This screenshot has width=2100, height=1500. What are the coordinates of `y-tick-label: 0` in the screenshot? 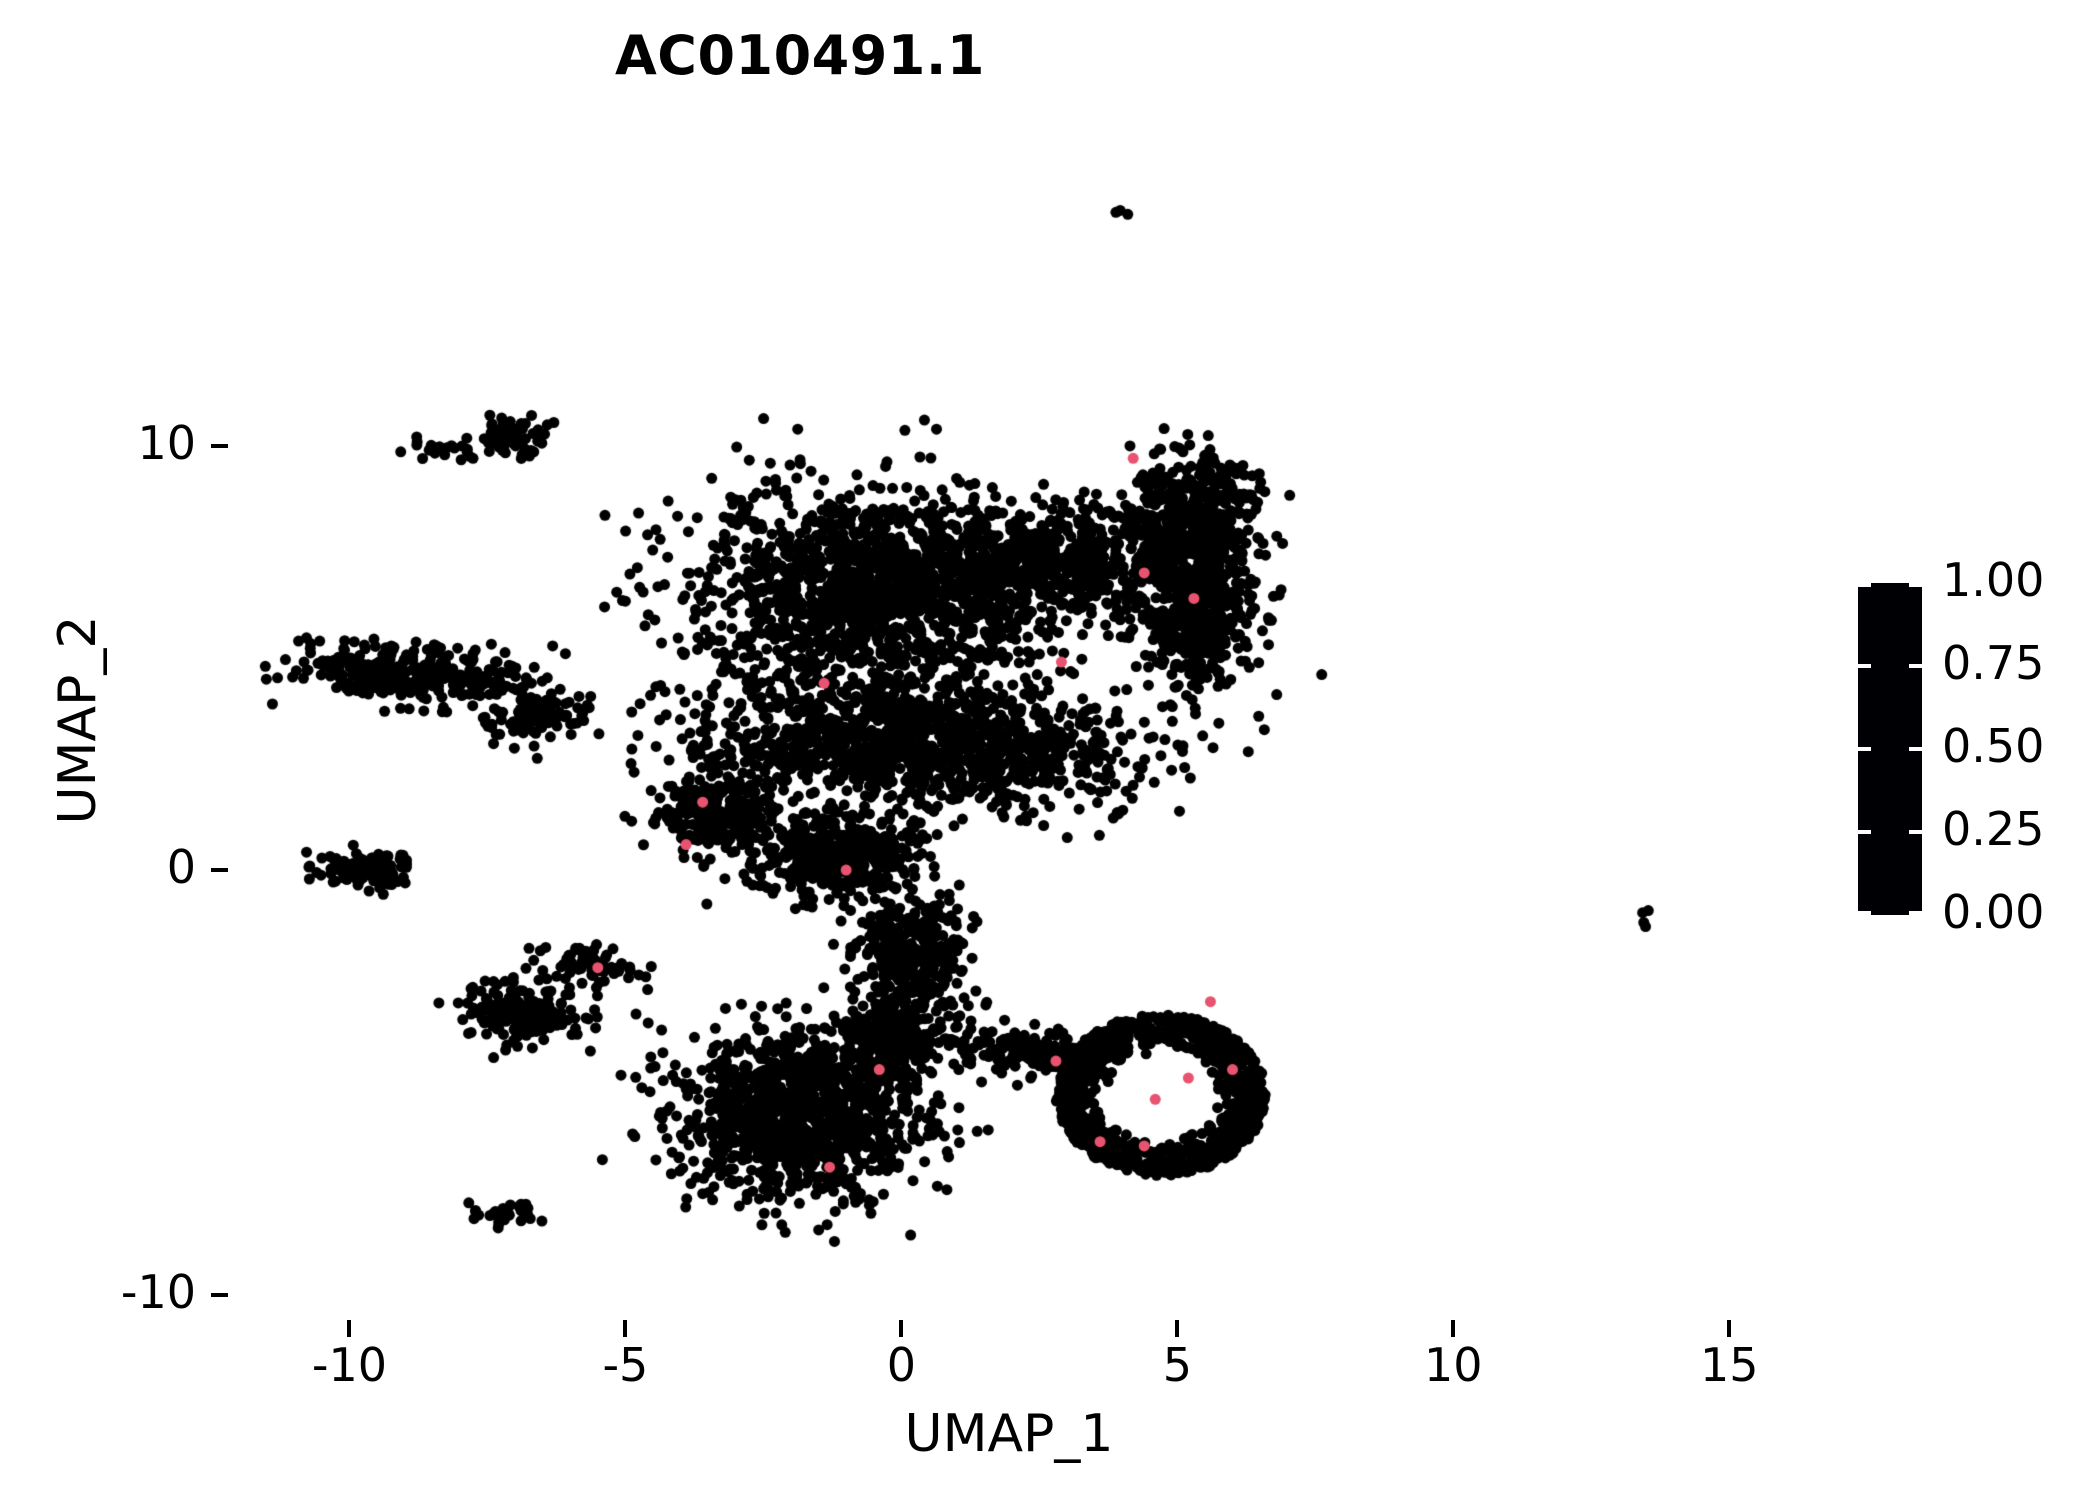 It's located at (181, 867).